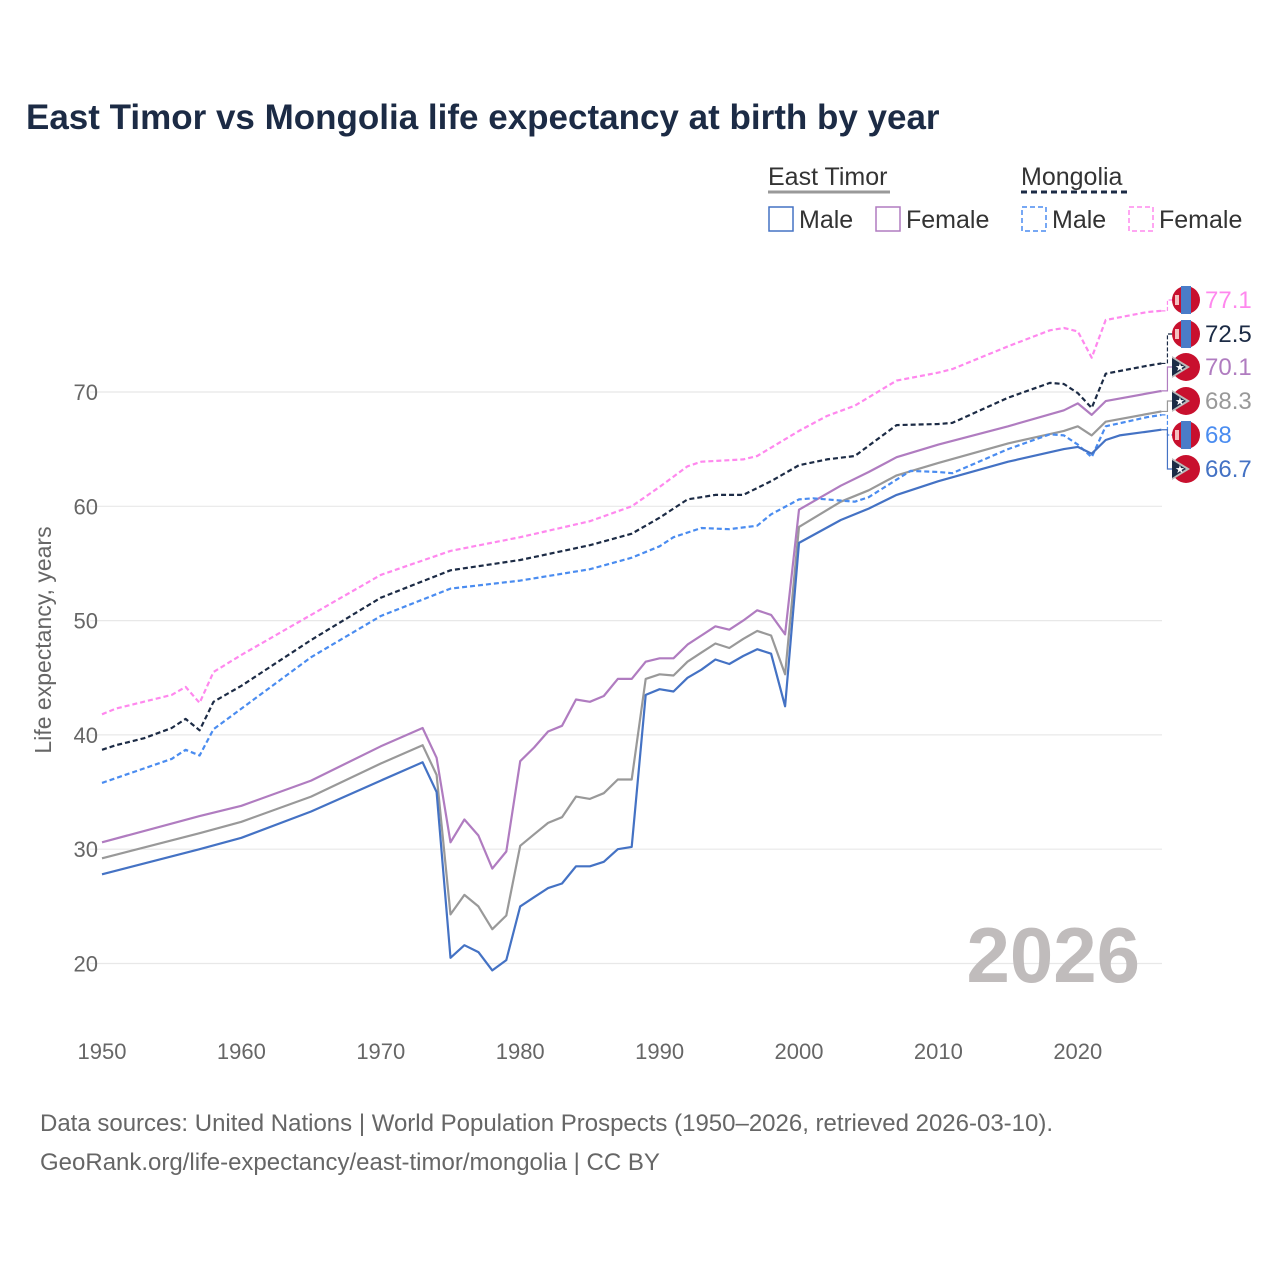 This screenshot has width=1280, height=1280. I want to click on legend-swatch-et-male, so click(781, 219).